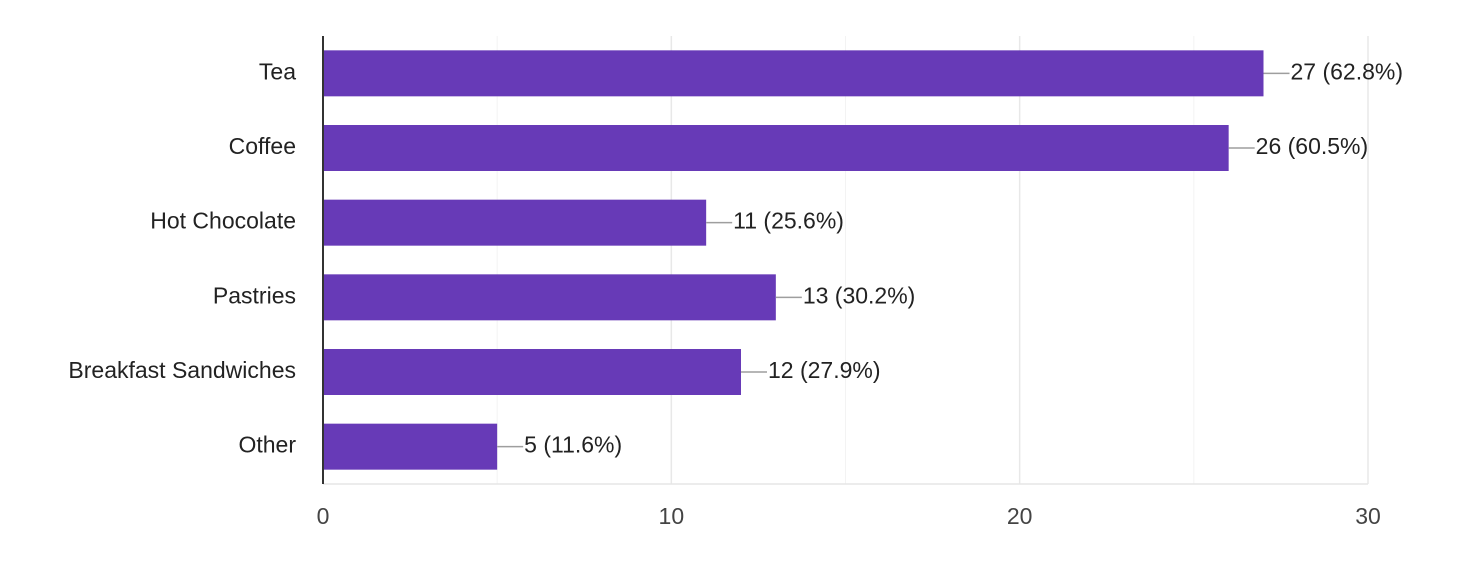  I want to click on data-label: 13 (30.2%), so click(859, 295).